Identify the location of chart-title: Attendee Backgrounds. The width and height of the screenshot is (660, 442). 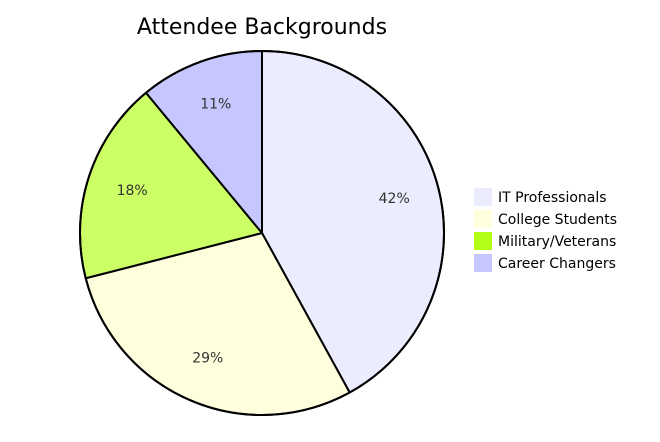
(262, 27).